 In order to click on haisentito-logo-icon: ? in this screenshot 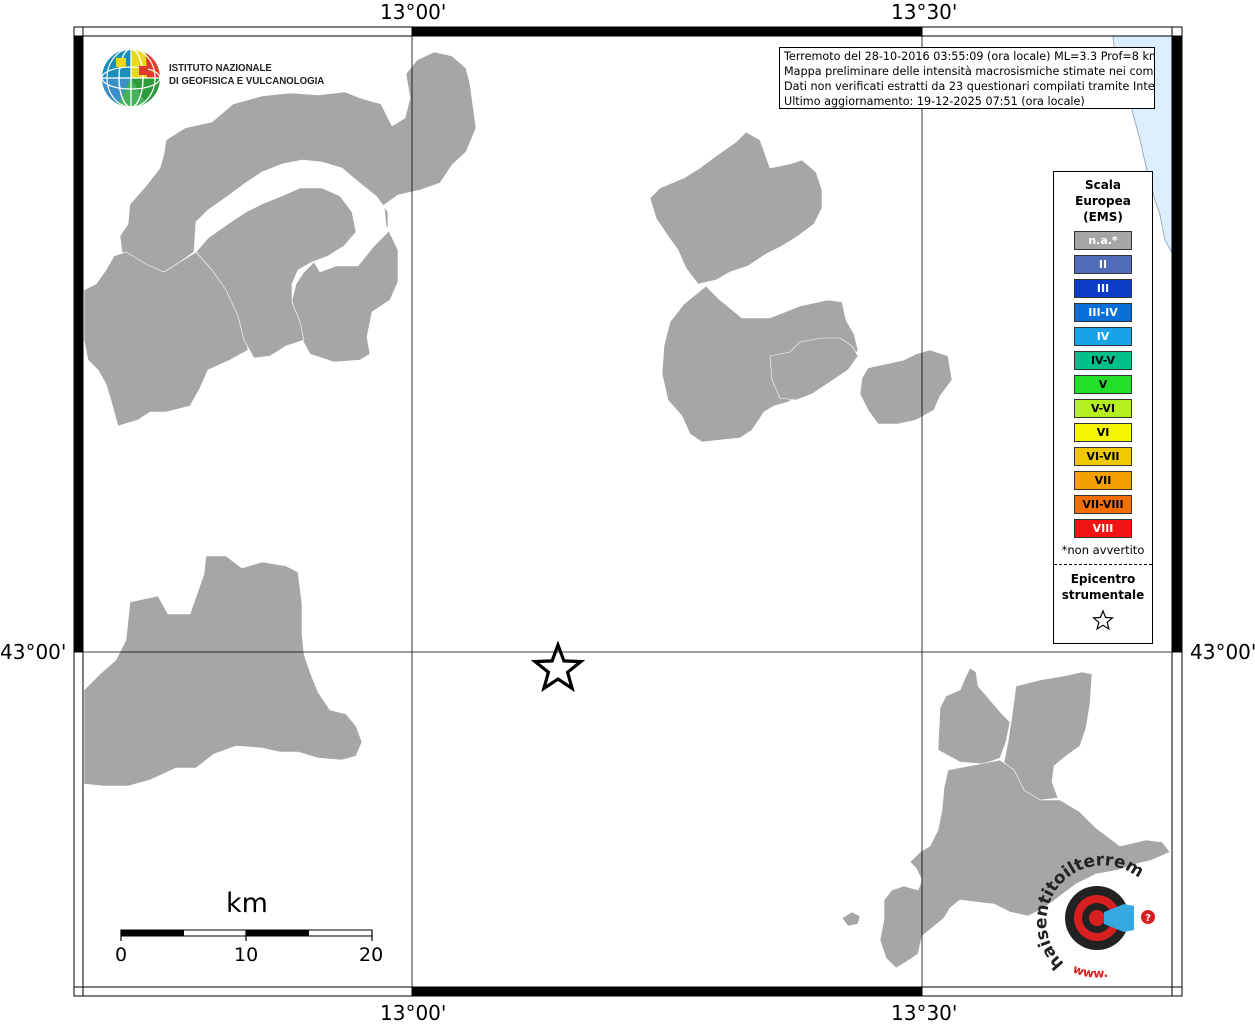, I will do `click(1110, 918)`.